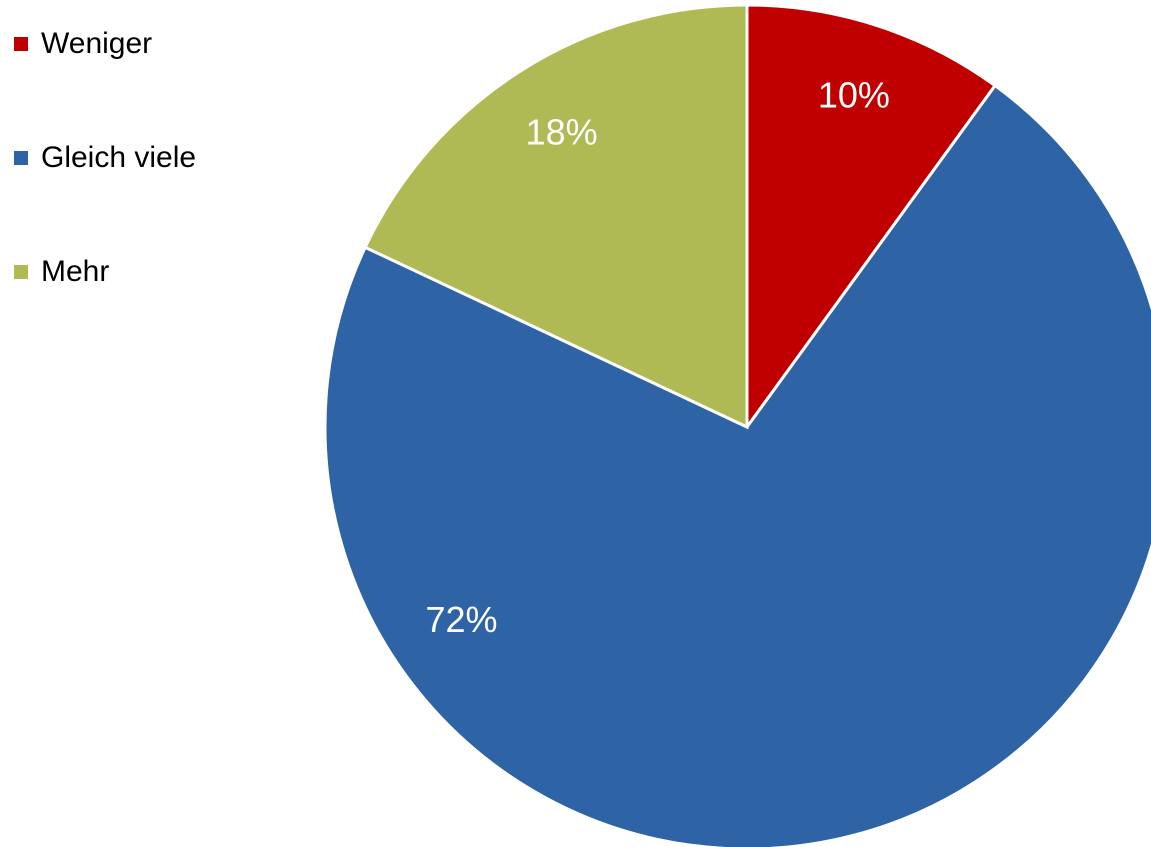  Describe the element at coordinates (119, 157) in the screenshot. I see `legend-label-gleich-viele: Gleich viele` at that location.